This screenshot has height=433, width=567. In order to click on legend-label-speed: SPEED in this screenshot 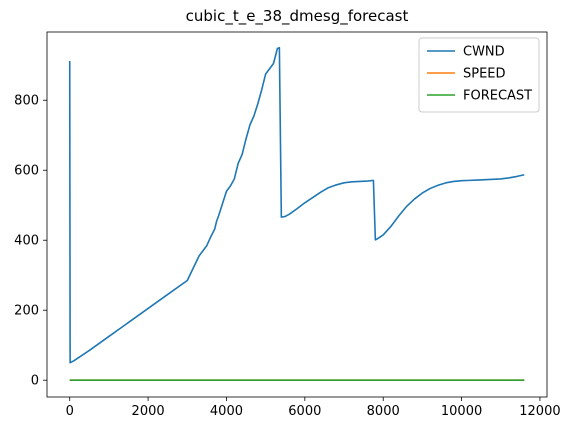, I will do `click(484, 74)`.